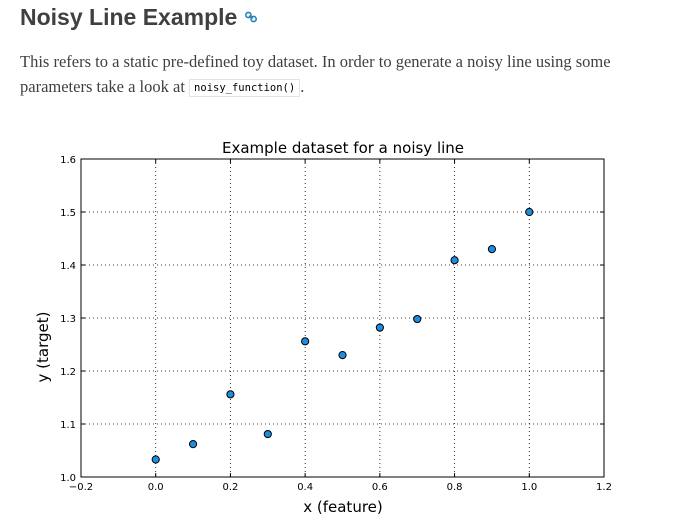 The width and height of the screenshot is (690, 531). I want to click on x-axis-label: x (feature), so click(343, 507).